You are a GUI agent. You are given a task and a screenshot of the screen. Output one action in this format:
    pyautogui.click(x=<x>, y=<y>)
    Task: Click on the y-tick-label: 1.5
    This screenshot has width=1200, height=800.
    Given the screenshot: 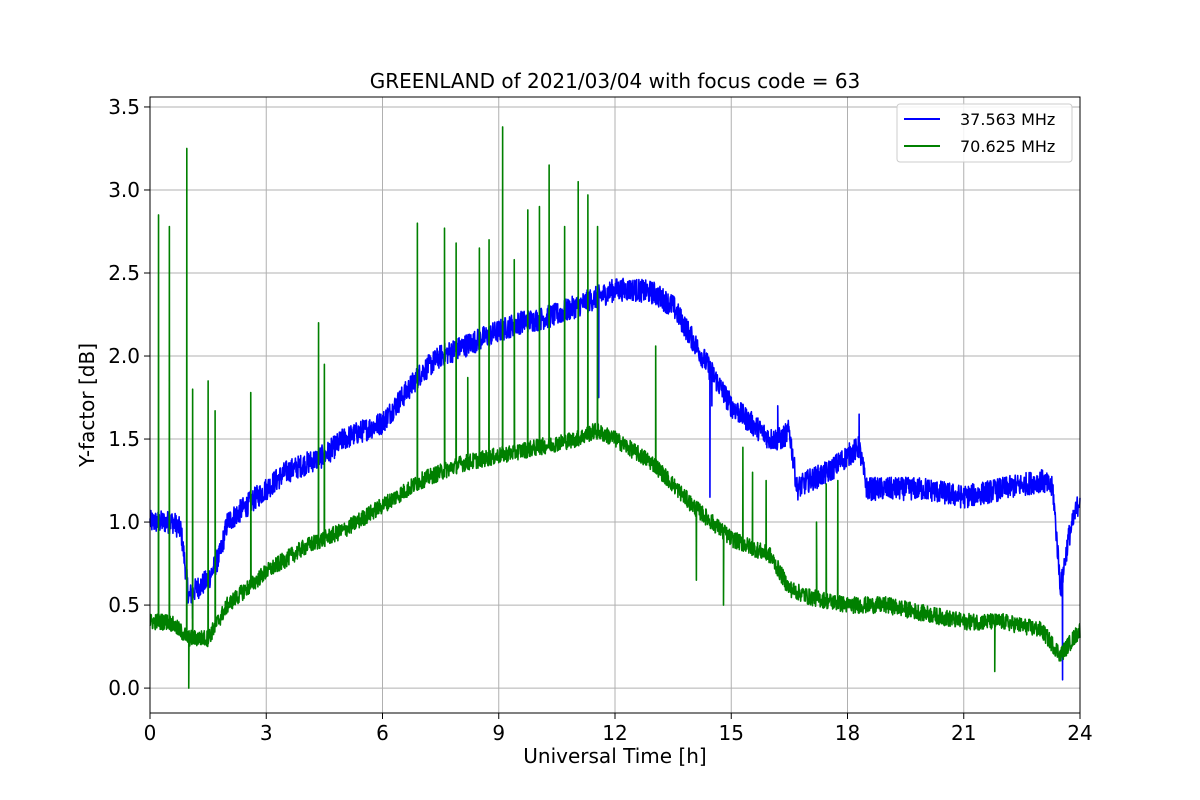 What is the action you would take?
    pyautogui.click(x=124, y=439)
    